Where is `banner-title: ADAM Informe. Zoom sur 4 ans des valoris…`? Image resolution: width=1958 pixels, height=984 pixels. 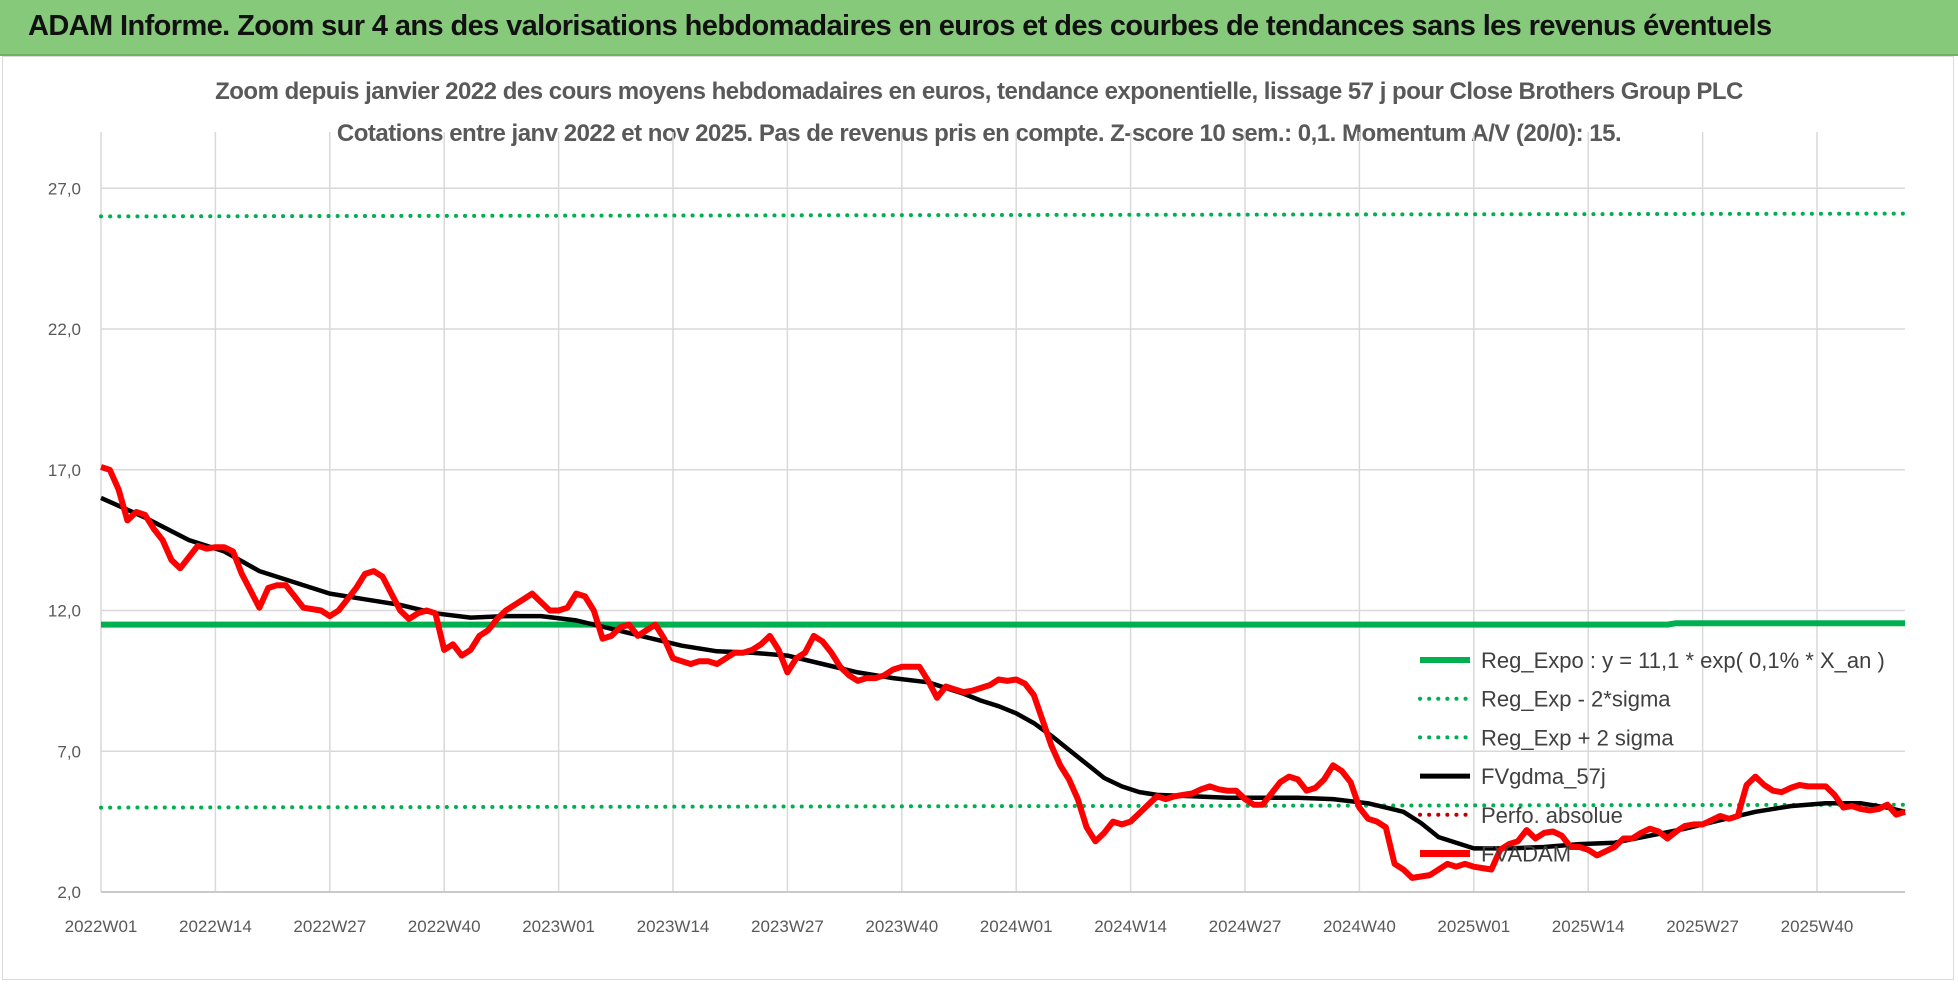
banner-title: ADAM Informe. Zoom sur 4 ans des valoris… is located at coordinates (900, 26).